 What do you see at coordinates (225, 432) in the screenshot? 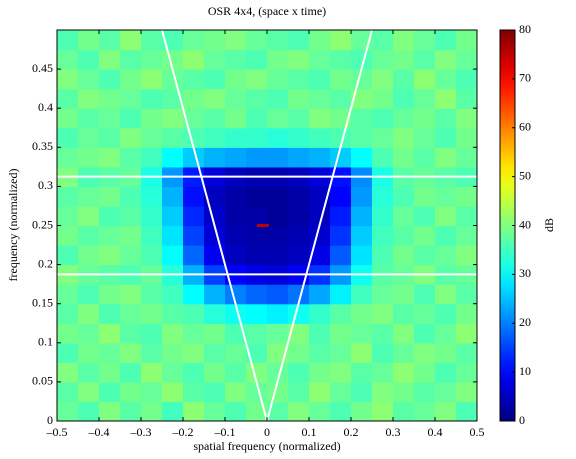
I see `x-tick-label: –0.1` at bounding box center [225, 432].